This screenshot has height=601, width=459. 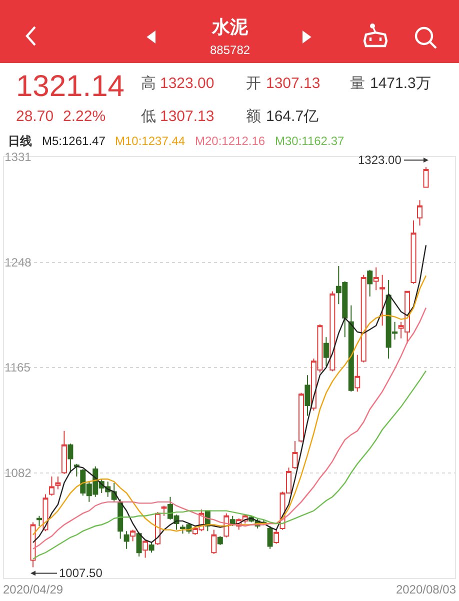 I want to click on x-tick-label: 2020/08/03, so click(x=426, y=589).